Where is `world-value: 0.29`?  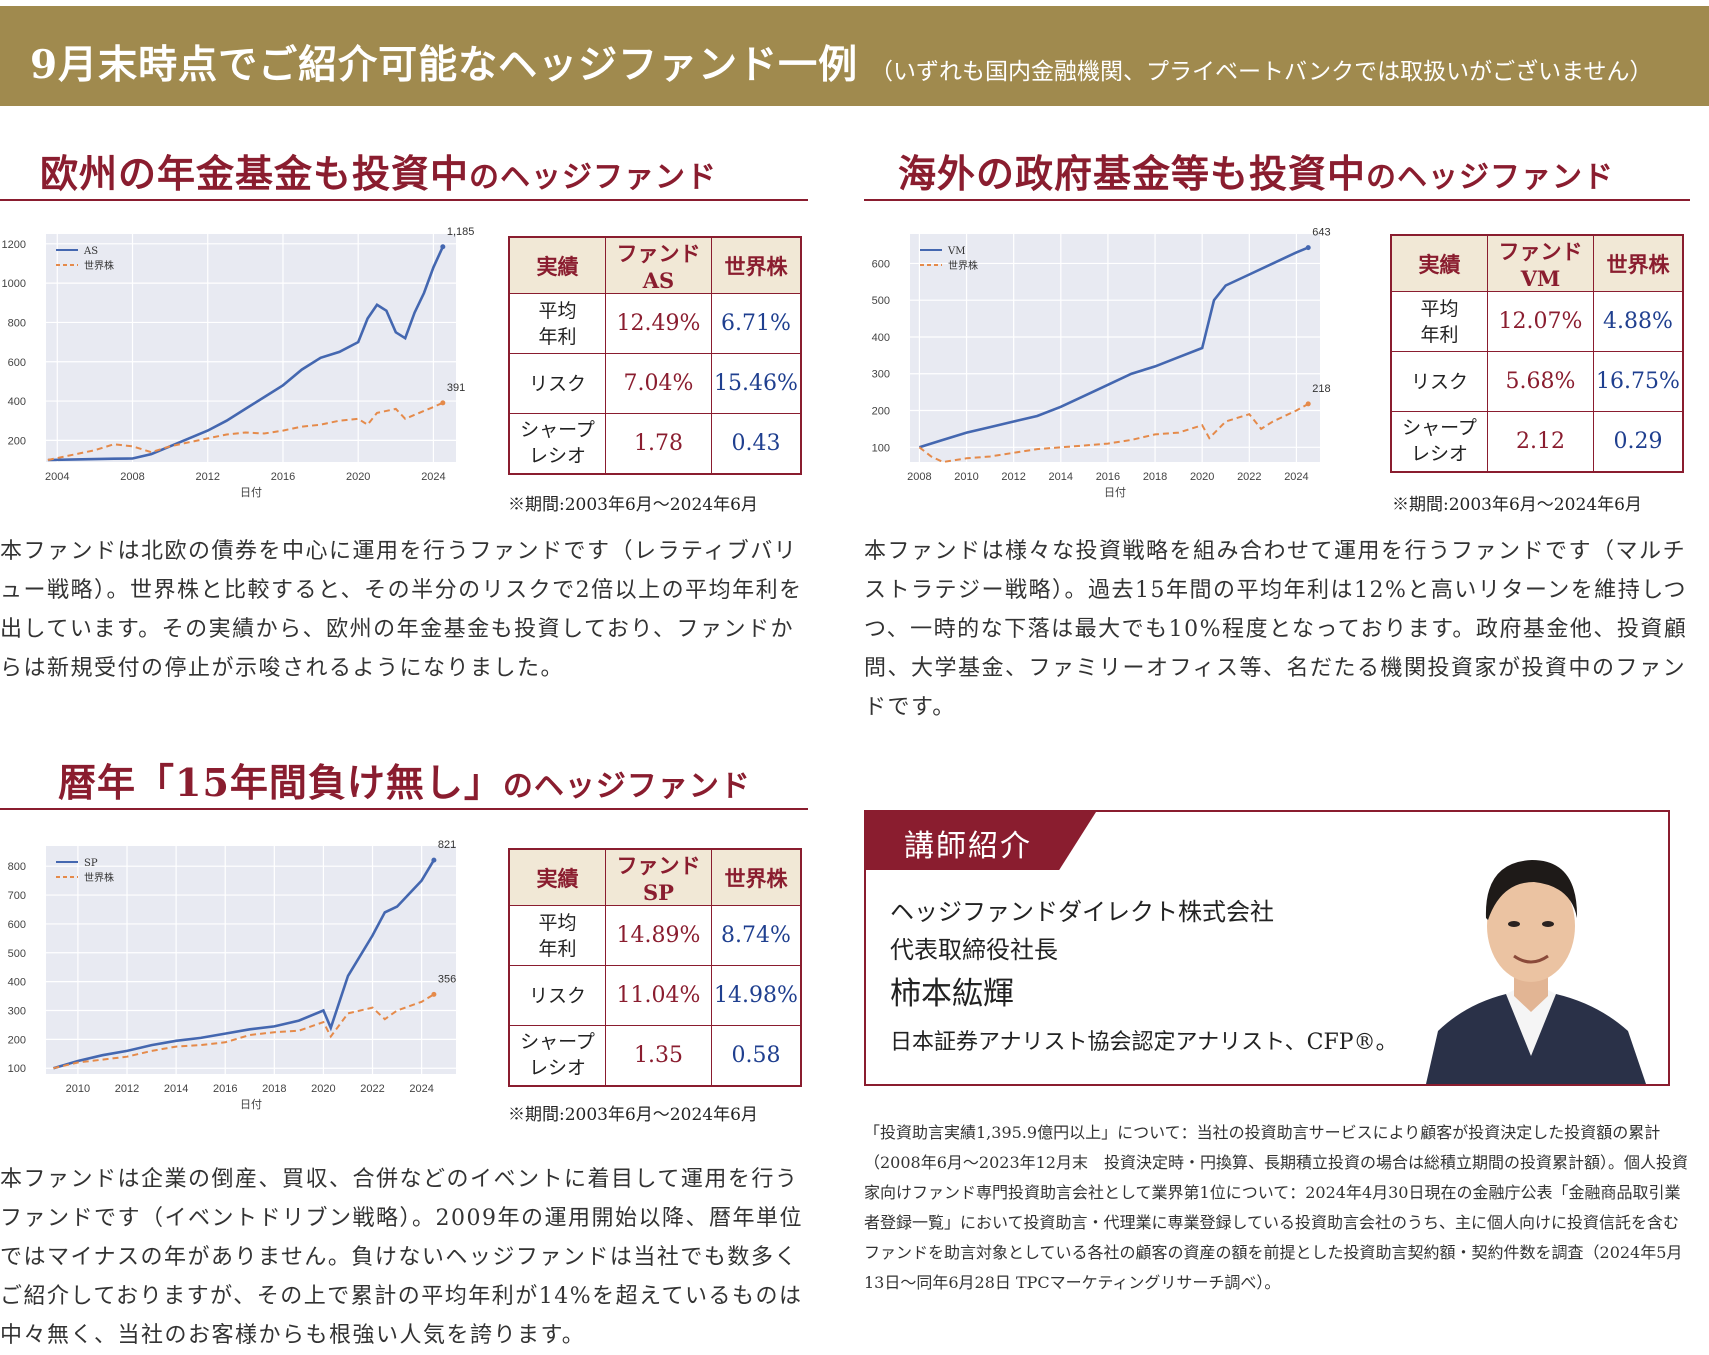
world-value: 0.29 is located at coordinates (1638, 441).